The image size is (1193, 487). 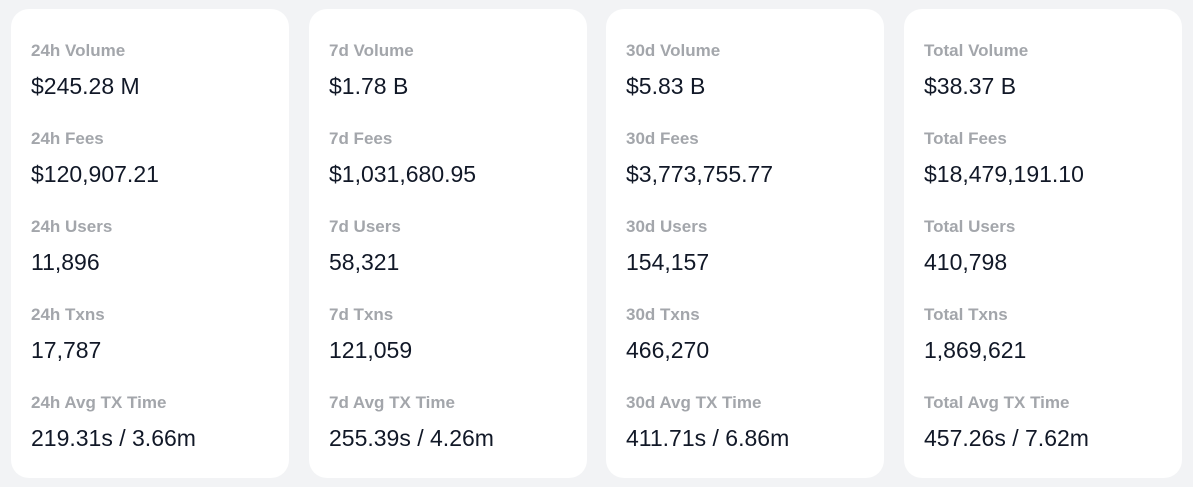 I want to click on stat-value: $1,031,680.95, so click(x=403, y=174).